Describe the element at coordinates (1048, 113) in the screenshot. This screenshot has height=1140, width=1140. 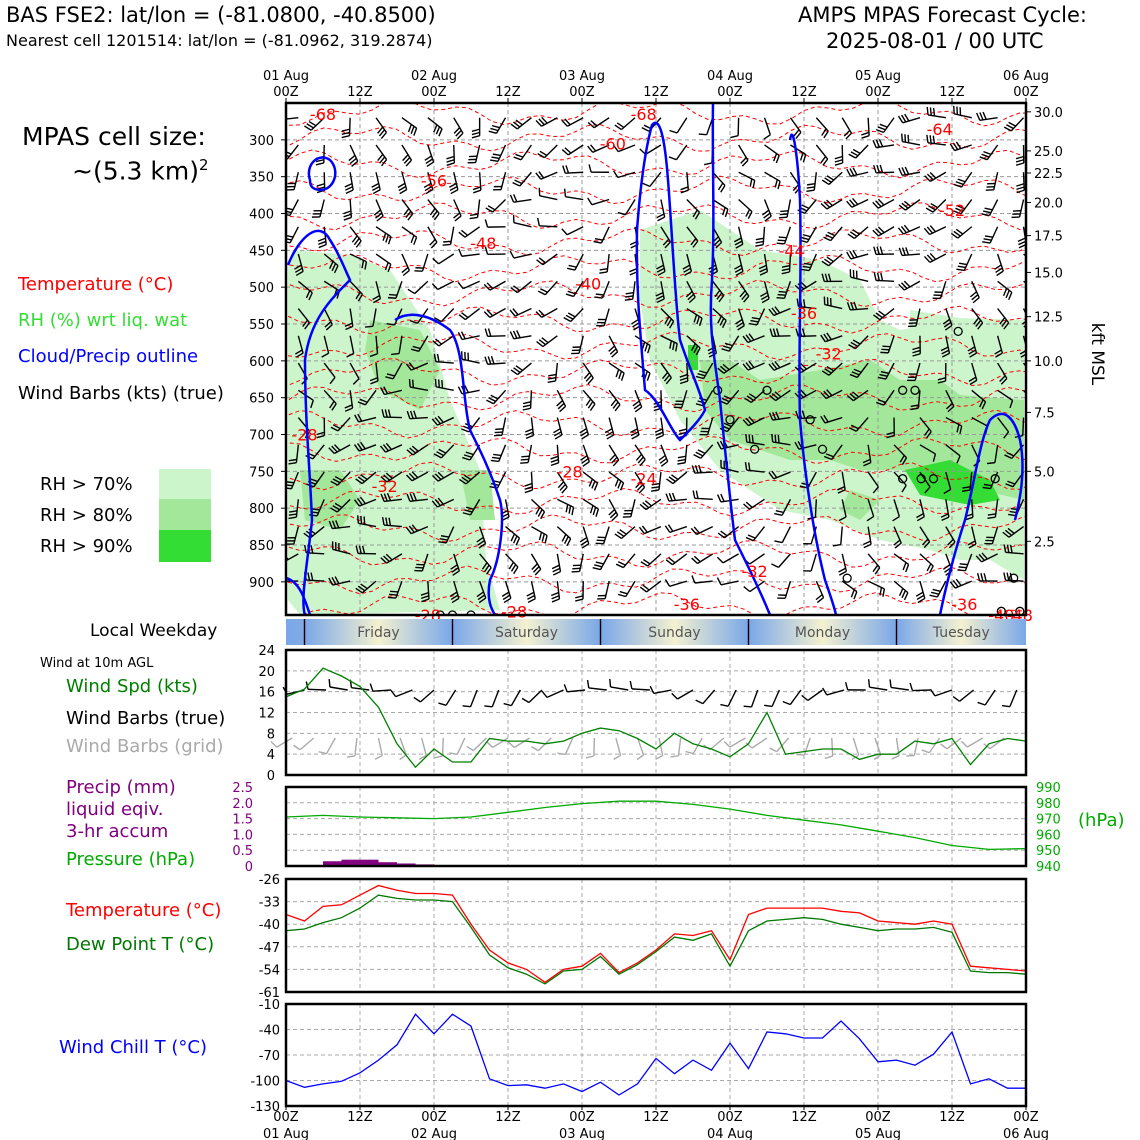
I see `height-tick-label: 30.0` at that location.